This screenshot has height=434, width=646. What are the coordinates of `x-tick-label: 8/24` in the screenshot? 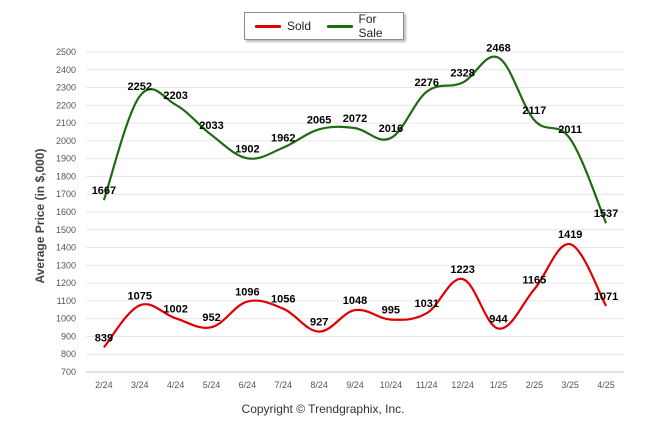 It's located at (319, 385).